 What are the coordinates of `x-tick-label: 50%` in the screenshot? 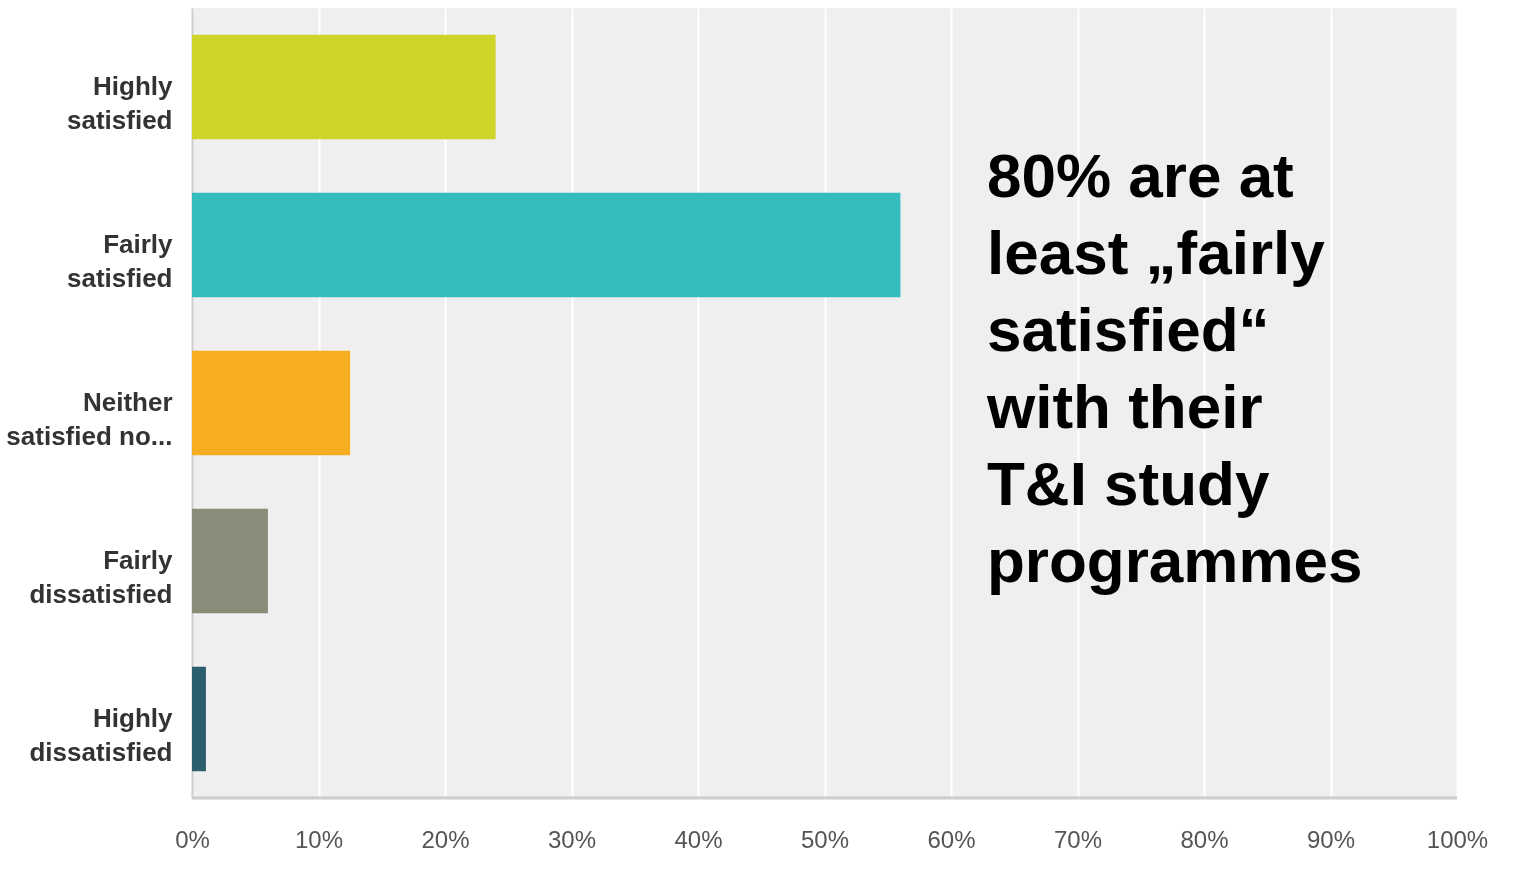 It's located at (825, 839).